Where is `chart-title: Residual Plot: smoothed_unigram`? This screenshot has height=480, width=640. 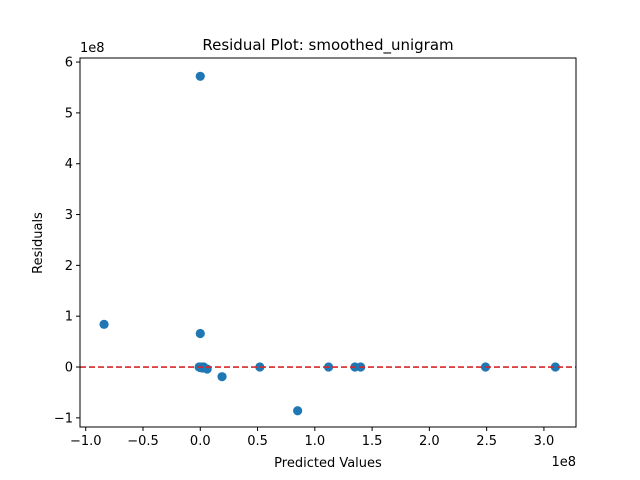 chart-title: Residual Plot: smoothed_unigram is located at coordinates (327, 45).